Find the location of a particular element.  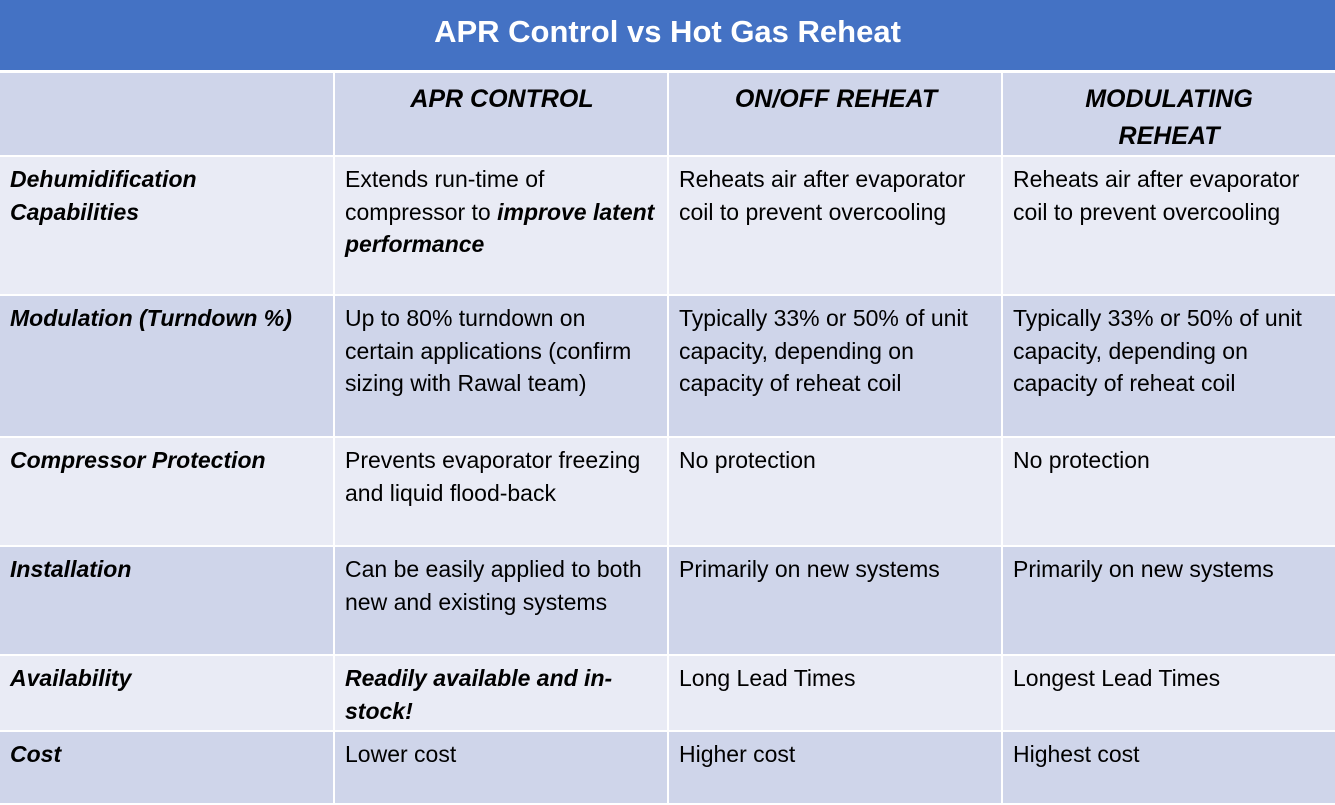

cell-emphasis-text: improve latent performance is located at coordinates (500, 228).